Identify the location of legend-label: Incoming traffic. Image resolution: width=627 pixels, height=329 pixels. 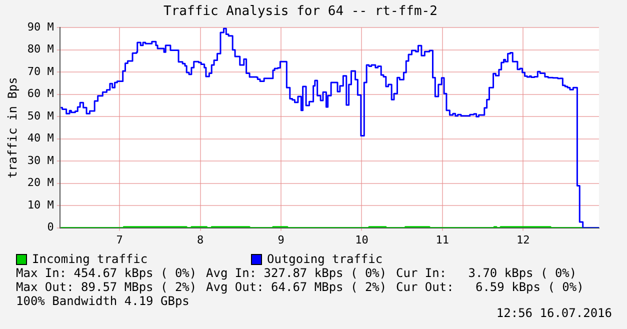
(90, 259).